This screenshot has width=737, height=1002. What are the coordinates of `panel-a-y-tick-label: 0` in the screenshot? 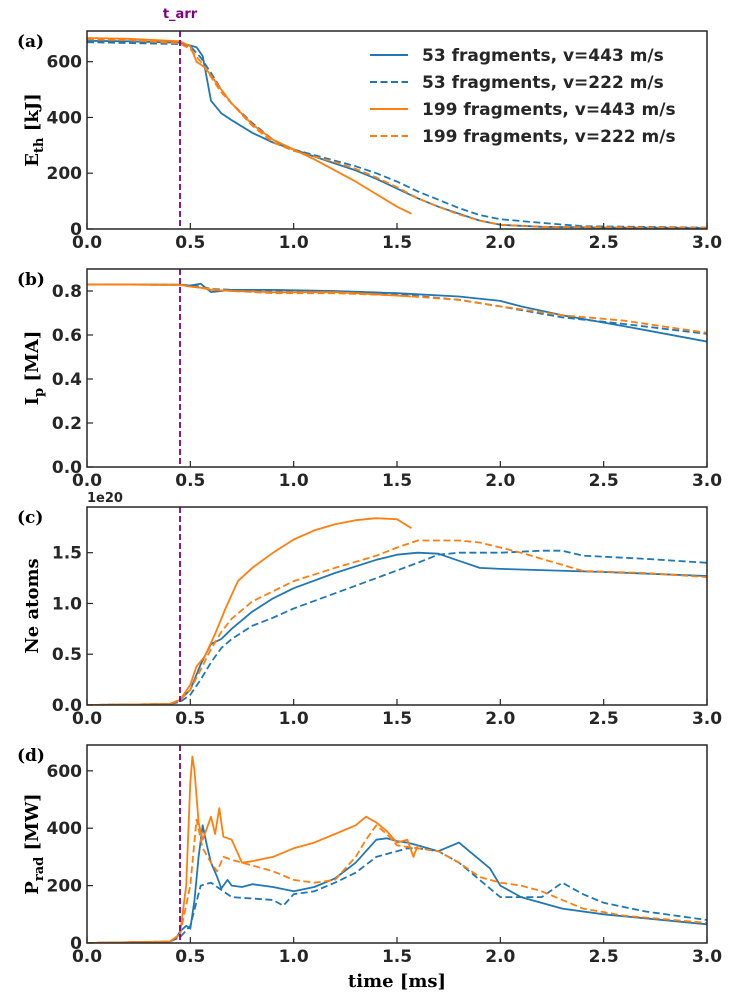 It's located at (76, 230).